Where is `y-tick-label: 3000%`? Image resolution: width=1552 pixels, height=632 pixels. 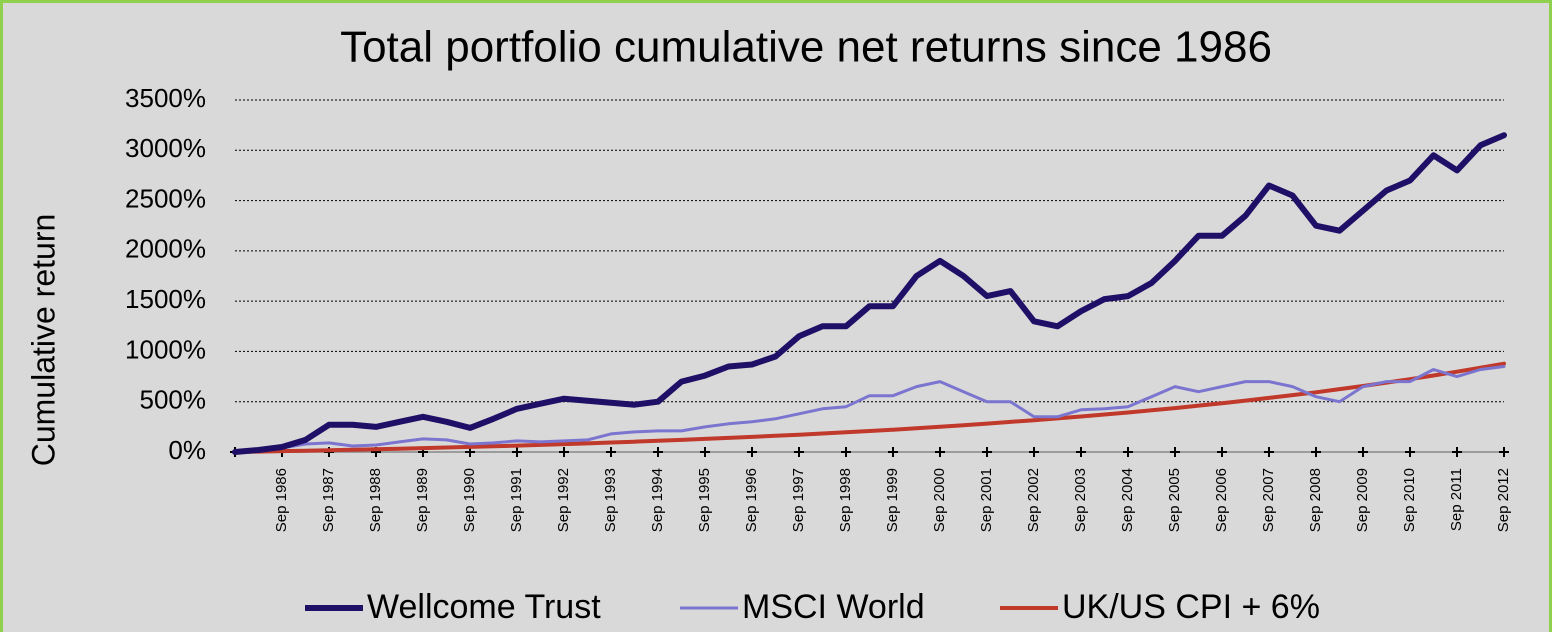
y-tick-label: 3000% is located at coordinates (165, 148).